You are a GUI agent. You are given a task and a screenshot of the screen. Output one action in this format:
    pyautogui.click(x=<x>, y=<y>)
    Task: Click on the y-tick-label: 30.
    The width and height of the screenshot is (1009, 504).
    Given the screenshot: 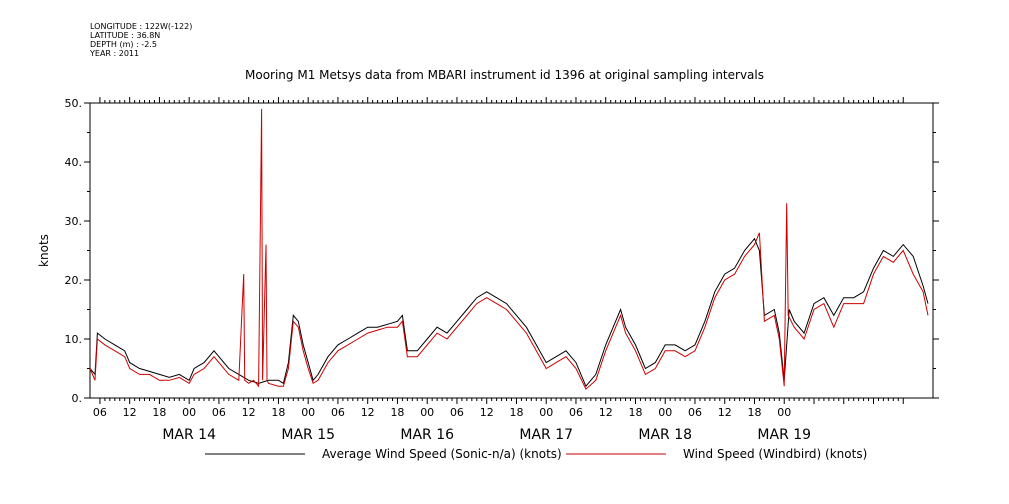 What is the action you would take?
    pyautogui.click(x=74, y=221)
    